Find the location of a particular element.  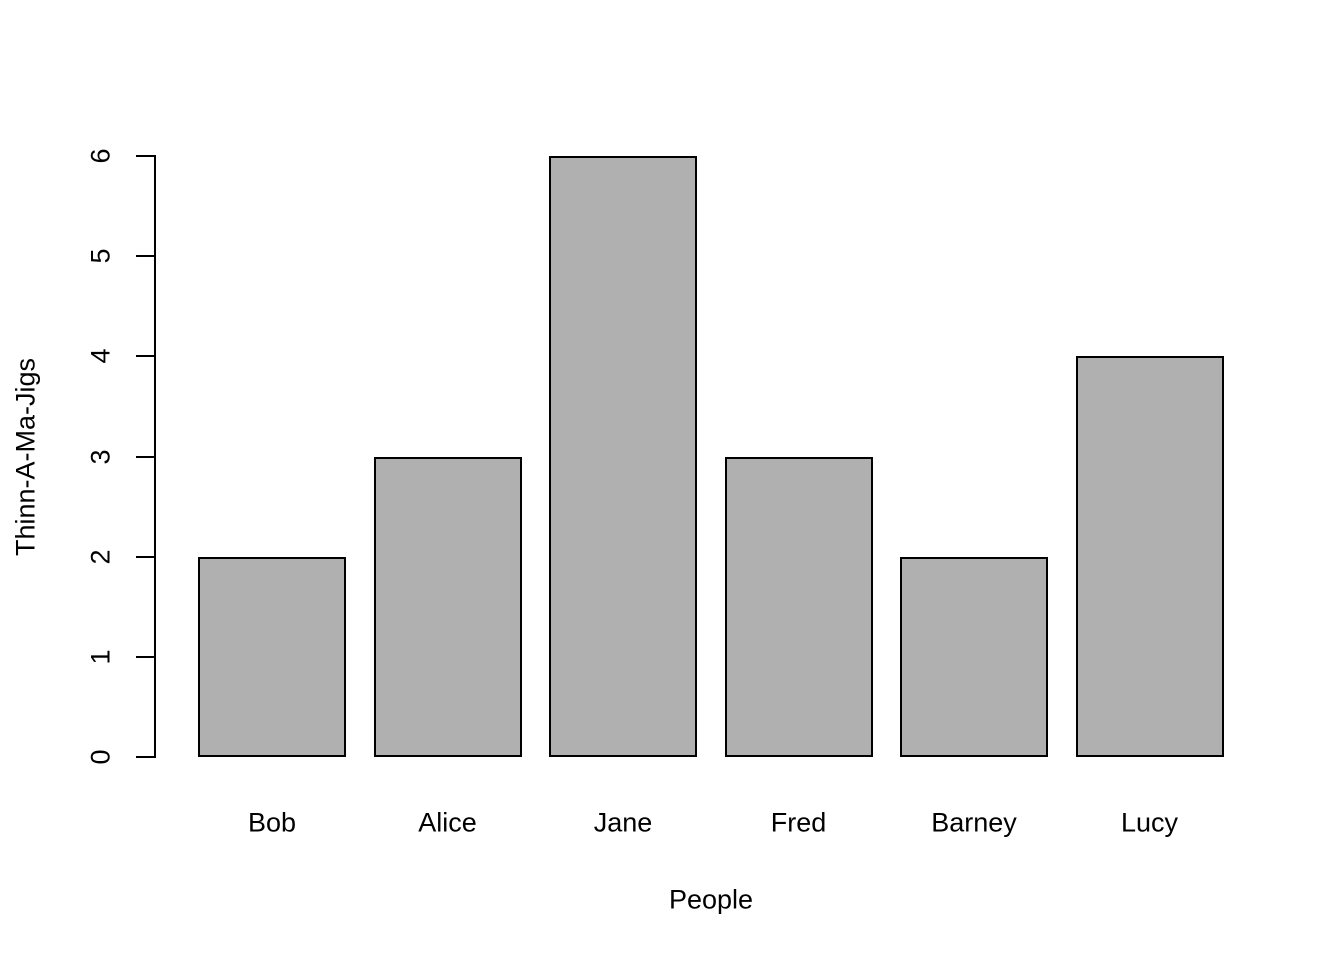

x-tick-label: Alice is located at coordinates (447, 822).